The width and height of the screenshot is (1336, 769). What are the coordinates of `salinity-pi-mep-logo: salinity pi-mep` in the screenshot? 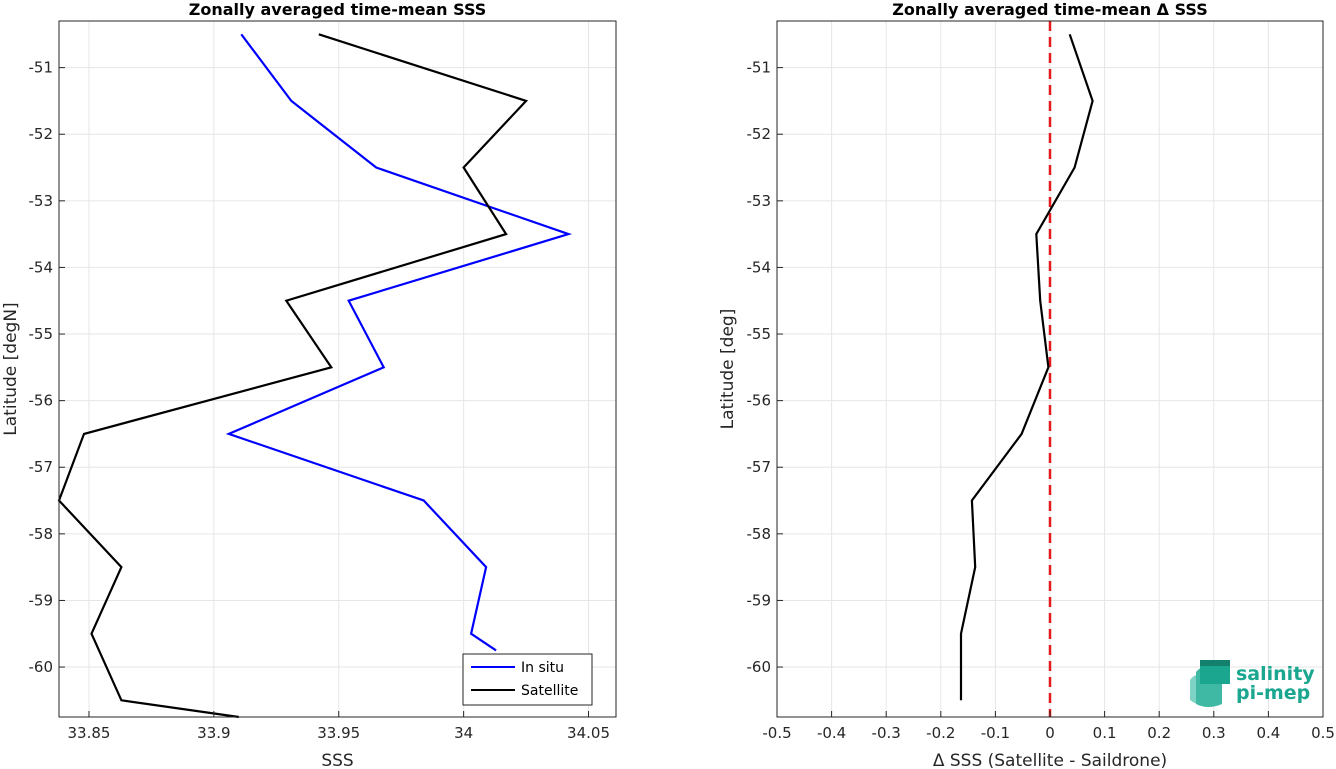 It's located at (1252, 683).